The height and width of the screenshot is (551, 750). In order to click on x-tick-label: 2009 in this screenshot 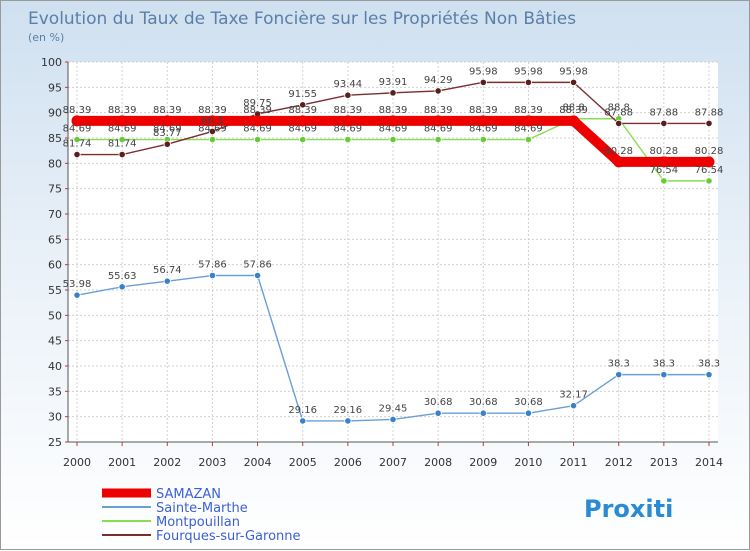, I will do `click(483, 462)`.